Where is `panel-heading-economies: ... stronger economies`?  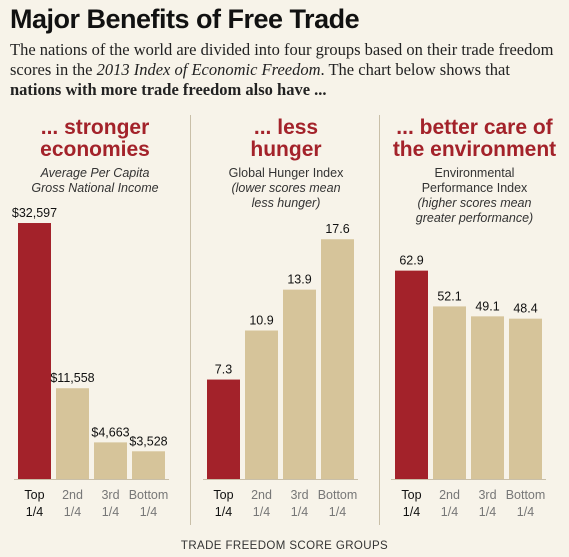
panel-heading-economies: ... stronger economies is located at coordinates (95, 139).